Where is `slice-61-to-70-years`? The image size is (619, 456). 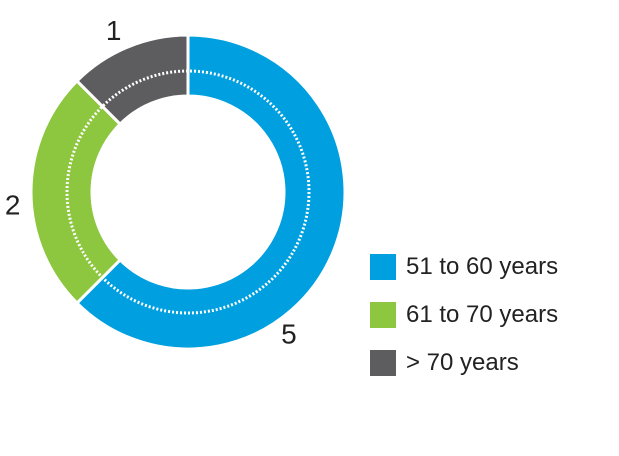
slice-61-to-70-years is located at coordinates (76, 192).